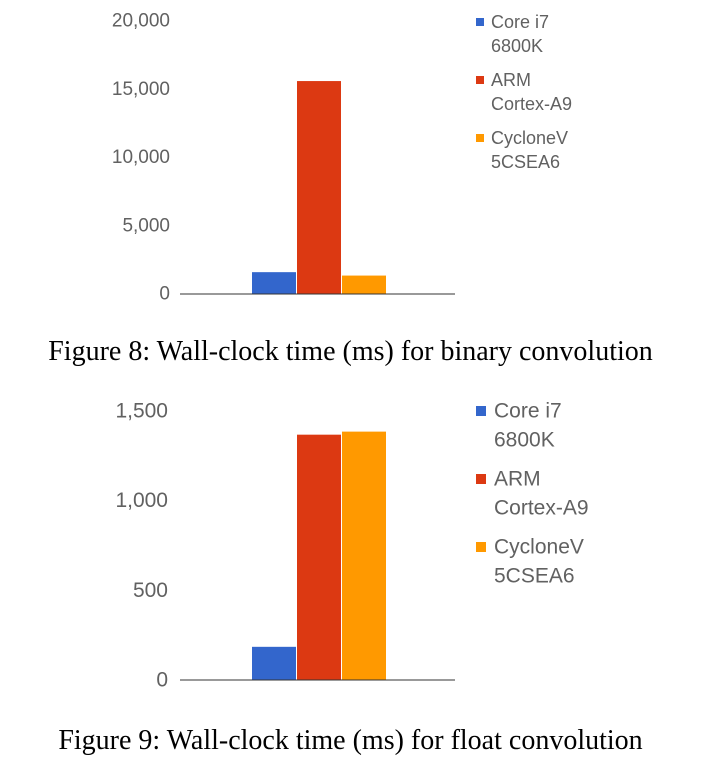 This screenshot has height=776, width=701. Describe the element at coordinates (141, 411) in the screenshot. I see `y-tick-label: 1,500` at that location.